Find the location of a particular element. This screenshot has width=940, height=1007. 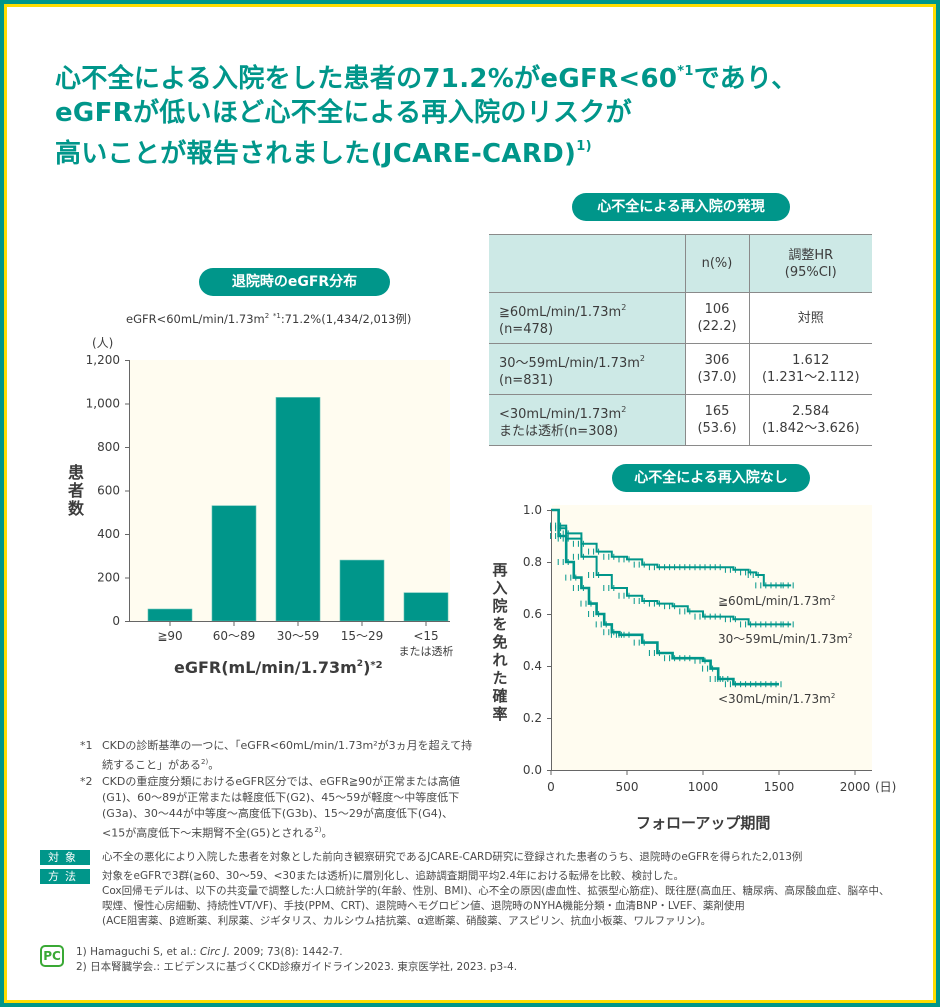

bar-category-label-line2: または透析 is located at coordinates (426, 651).